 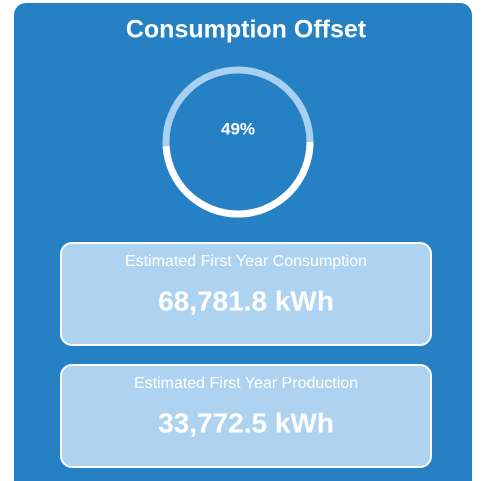 What do you see at coordinates (246, 30) in the screenshot?
I see `title: Consumption Offset` at bounding box center [246, 30].